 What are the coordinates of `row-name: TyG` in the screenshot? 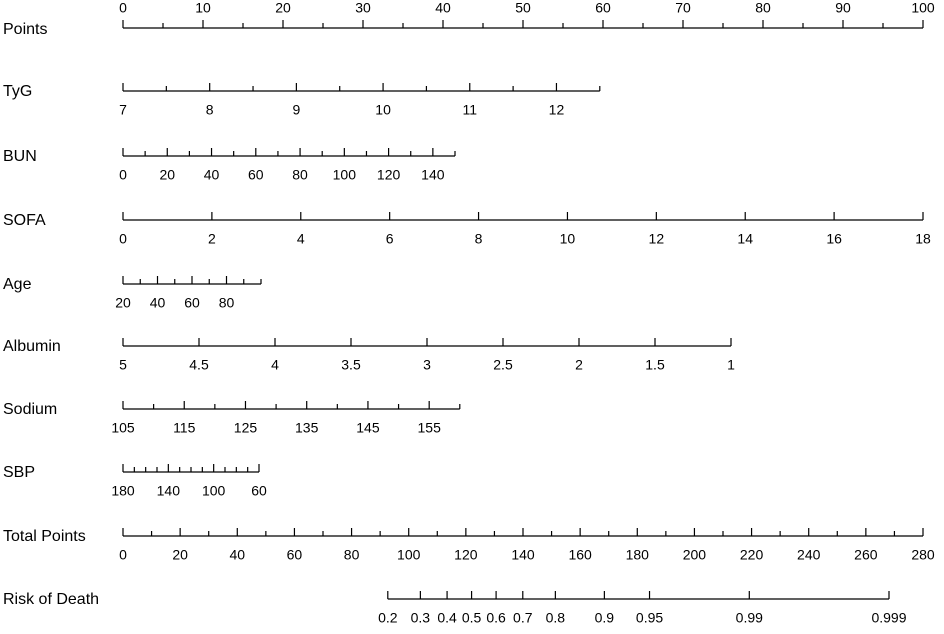 It's located at (17, 91).